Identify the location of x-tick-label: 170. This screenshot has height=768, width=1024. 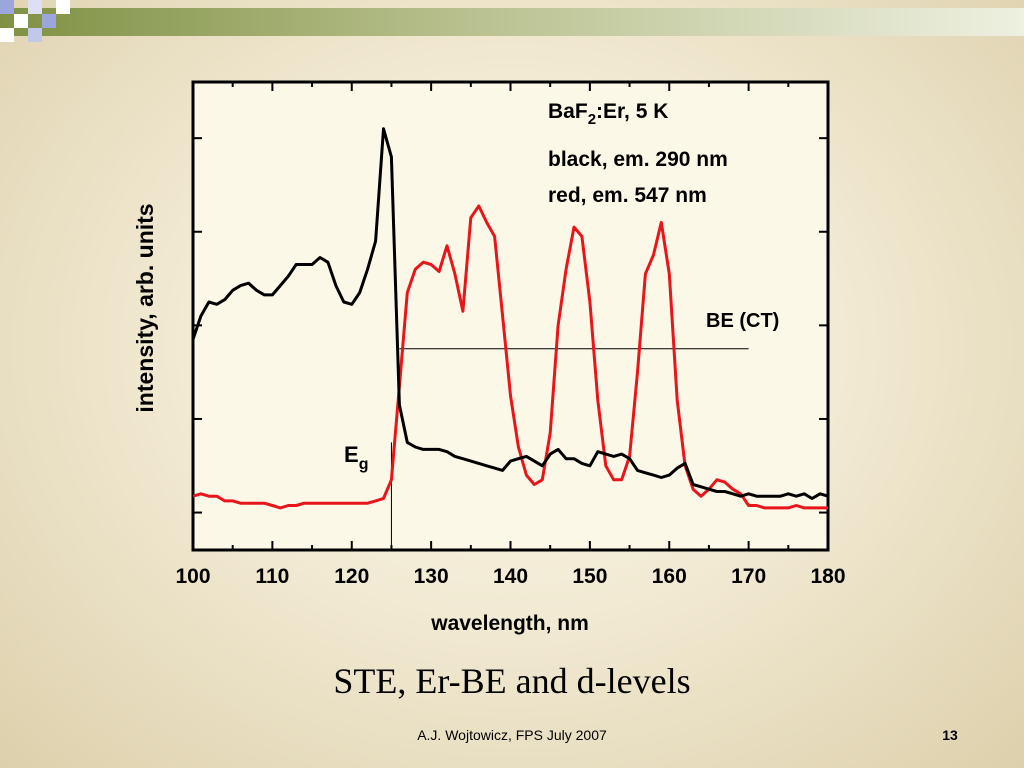
(748, 576).